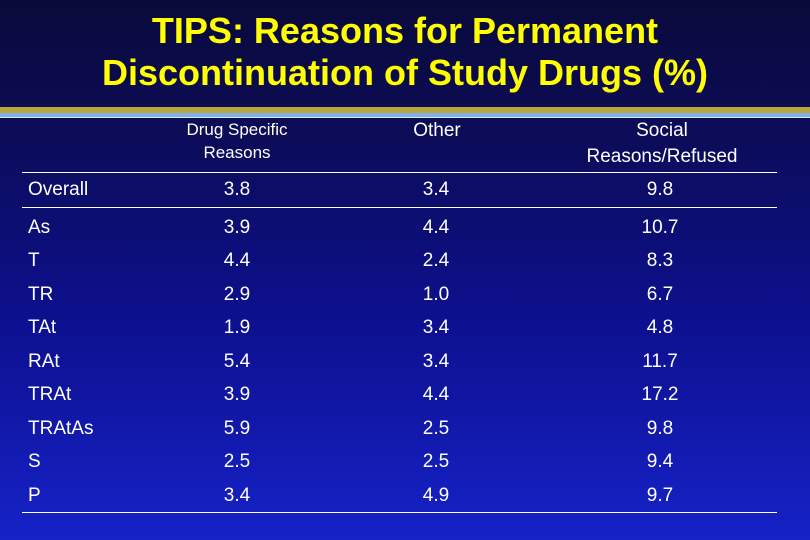  Describe the element at coordinates (660, 361) in the screenshot. I see `cell-social: 11.7` at that location.